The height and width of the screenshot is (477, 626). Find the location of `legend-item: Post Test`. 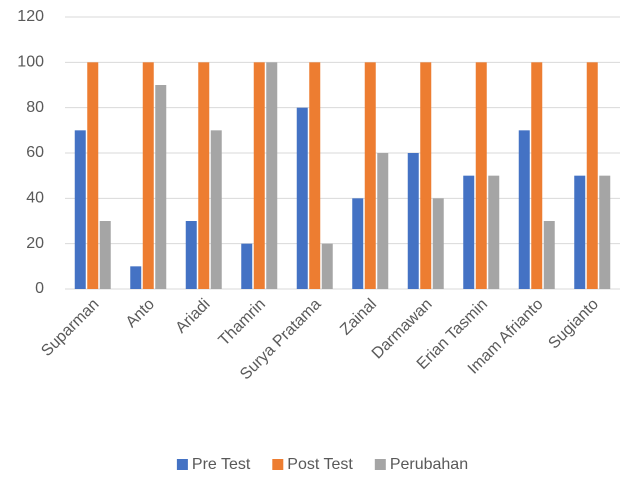

legend-item: Post Test is located at coordinates (312, 464).